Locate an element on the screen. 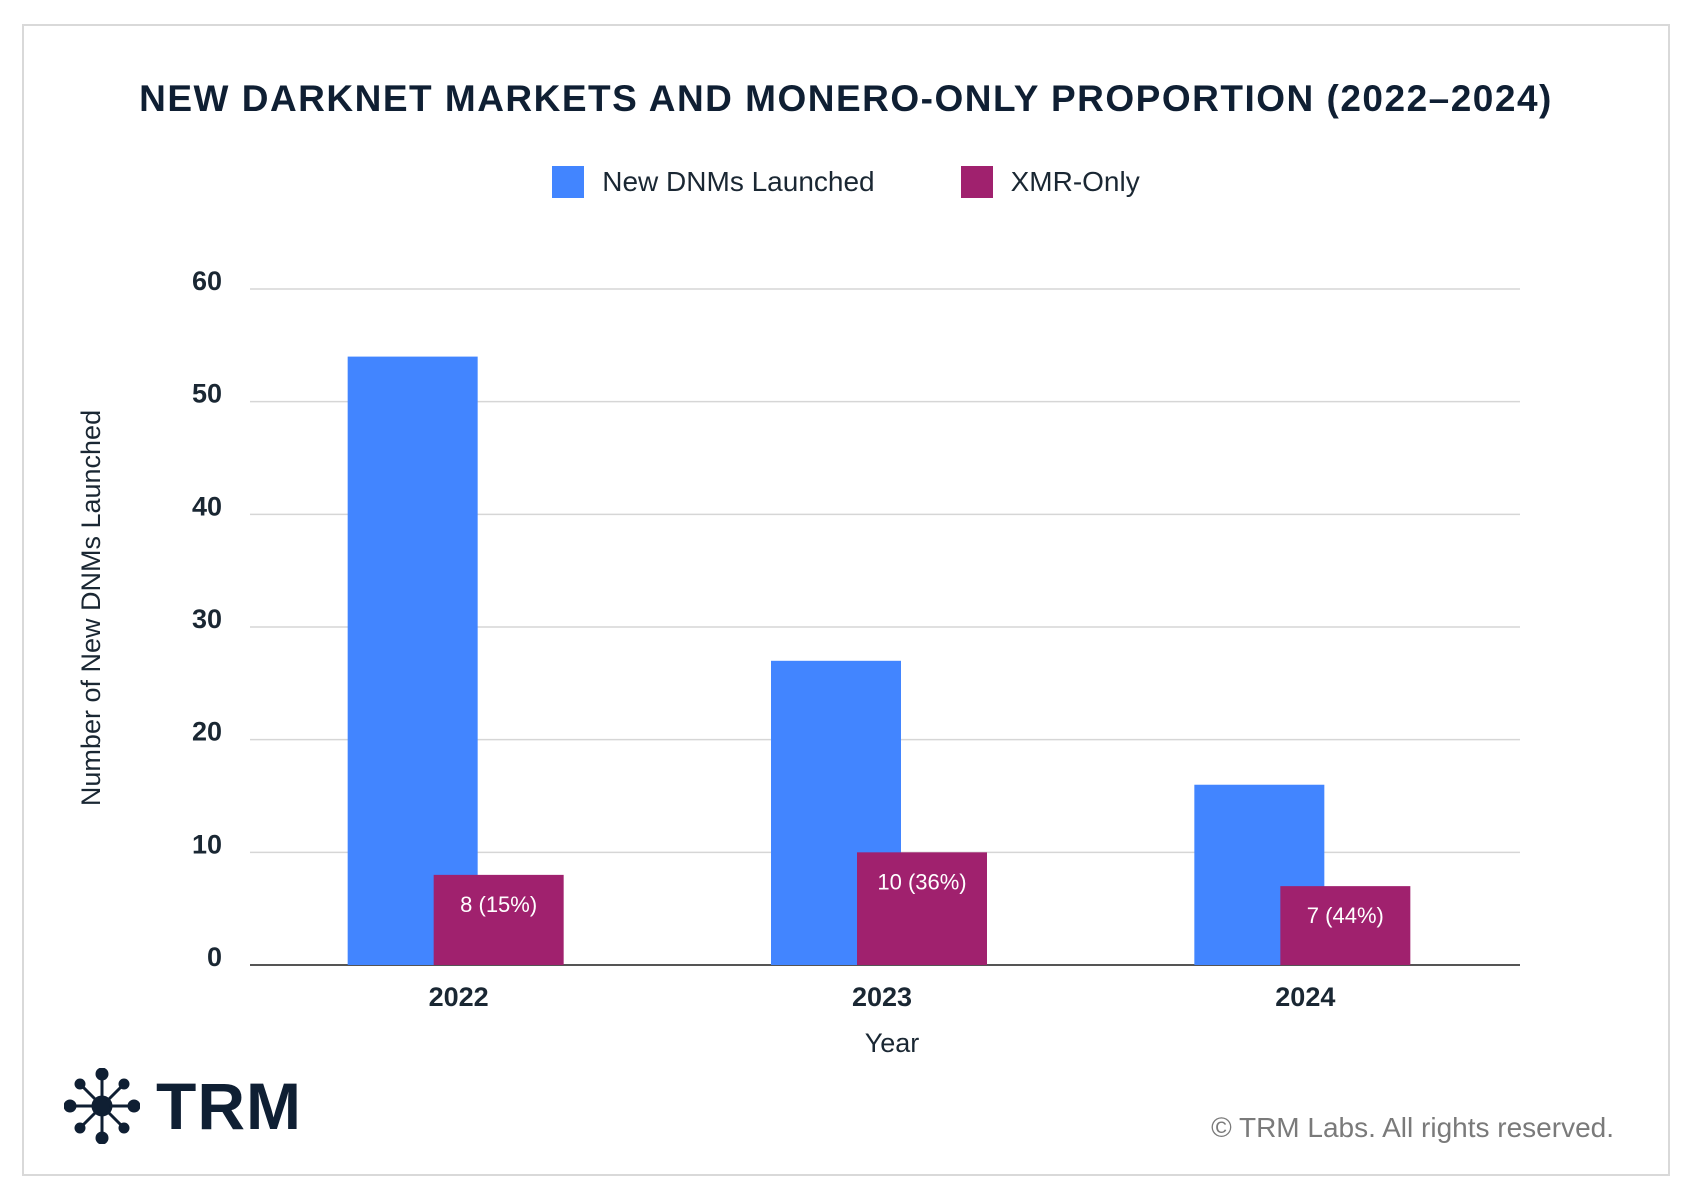 Image resolution: width=1692 pixels, height=1200 pixels. legend-item-new-dnms: New DNMs Launched is located at coordinates (713, 182).